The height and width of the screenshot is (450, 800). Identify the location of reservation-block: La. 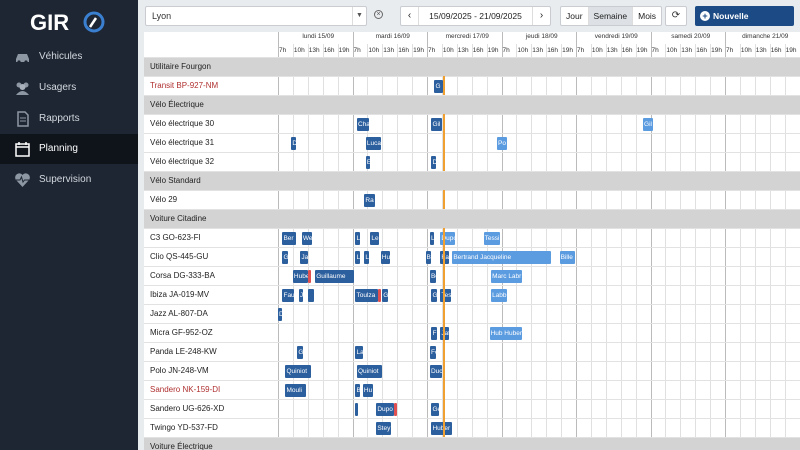
(359, 352).